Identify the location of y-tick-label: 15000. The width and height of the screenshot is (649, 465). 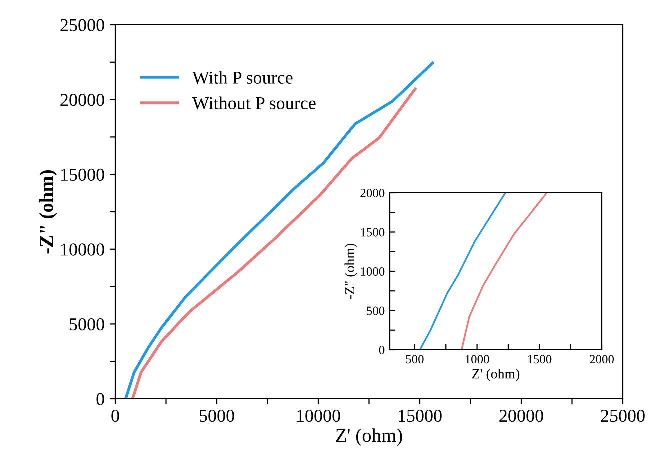
(83, 175).